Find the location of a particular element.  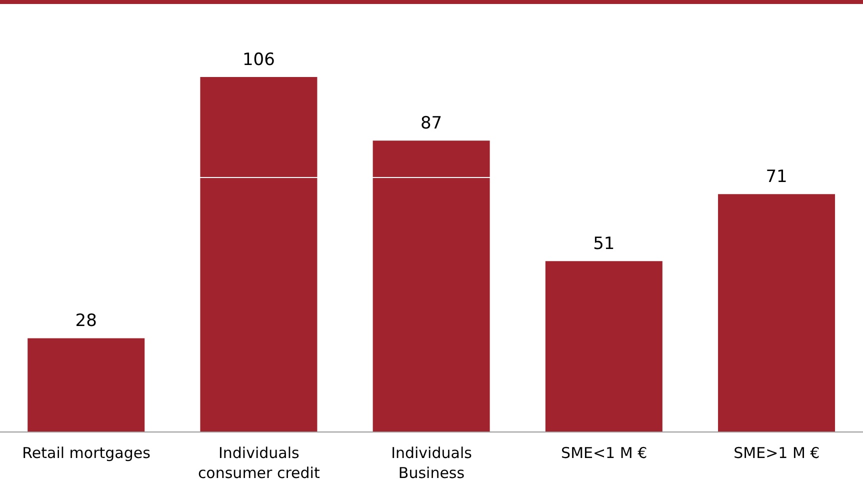

x-tick-label: Individuals Business is located at coordinates (431, 463).